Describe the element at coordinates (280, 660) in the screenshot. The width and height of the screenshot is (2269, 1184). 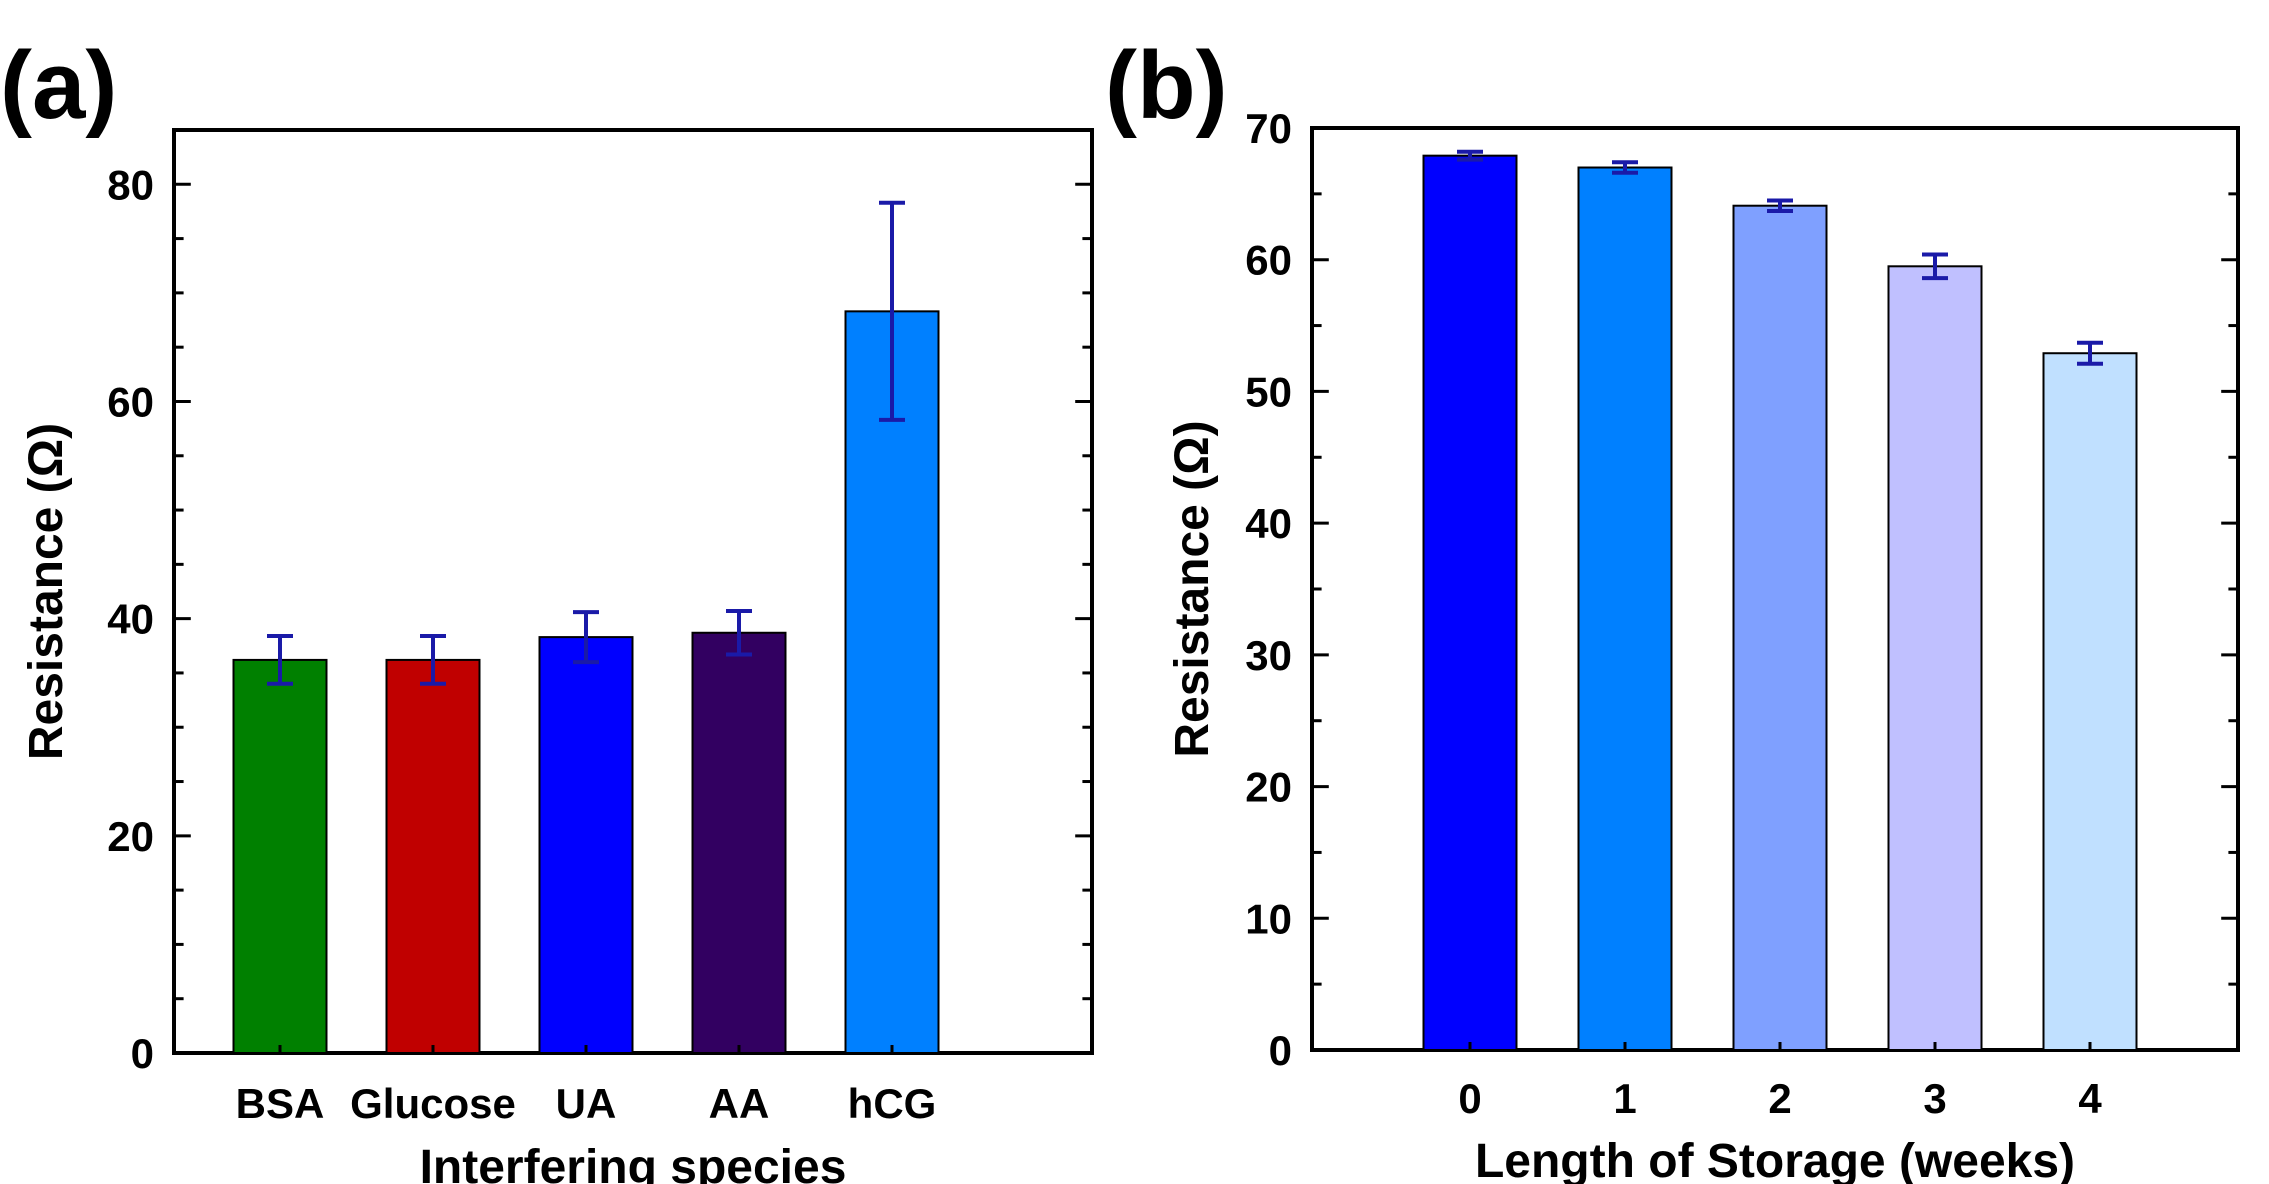
I see `panel-a-error-bar-bsa` at that location.